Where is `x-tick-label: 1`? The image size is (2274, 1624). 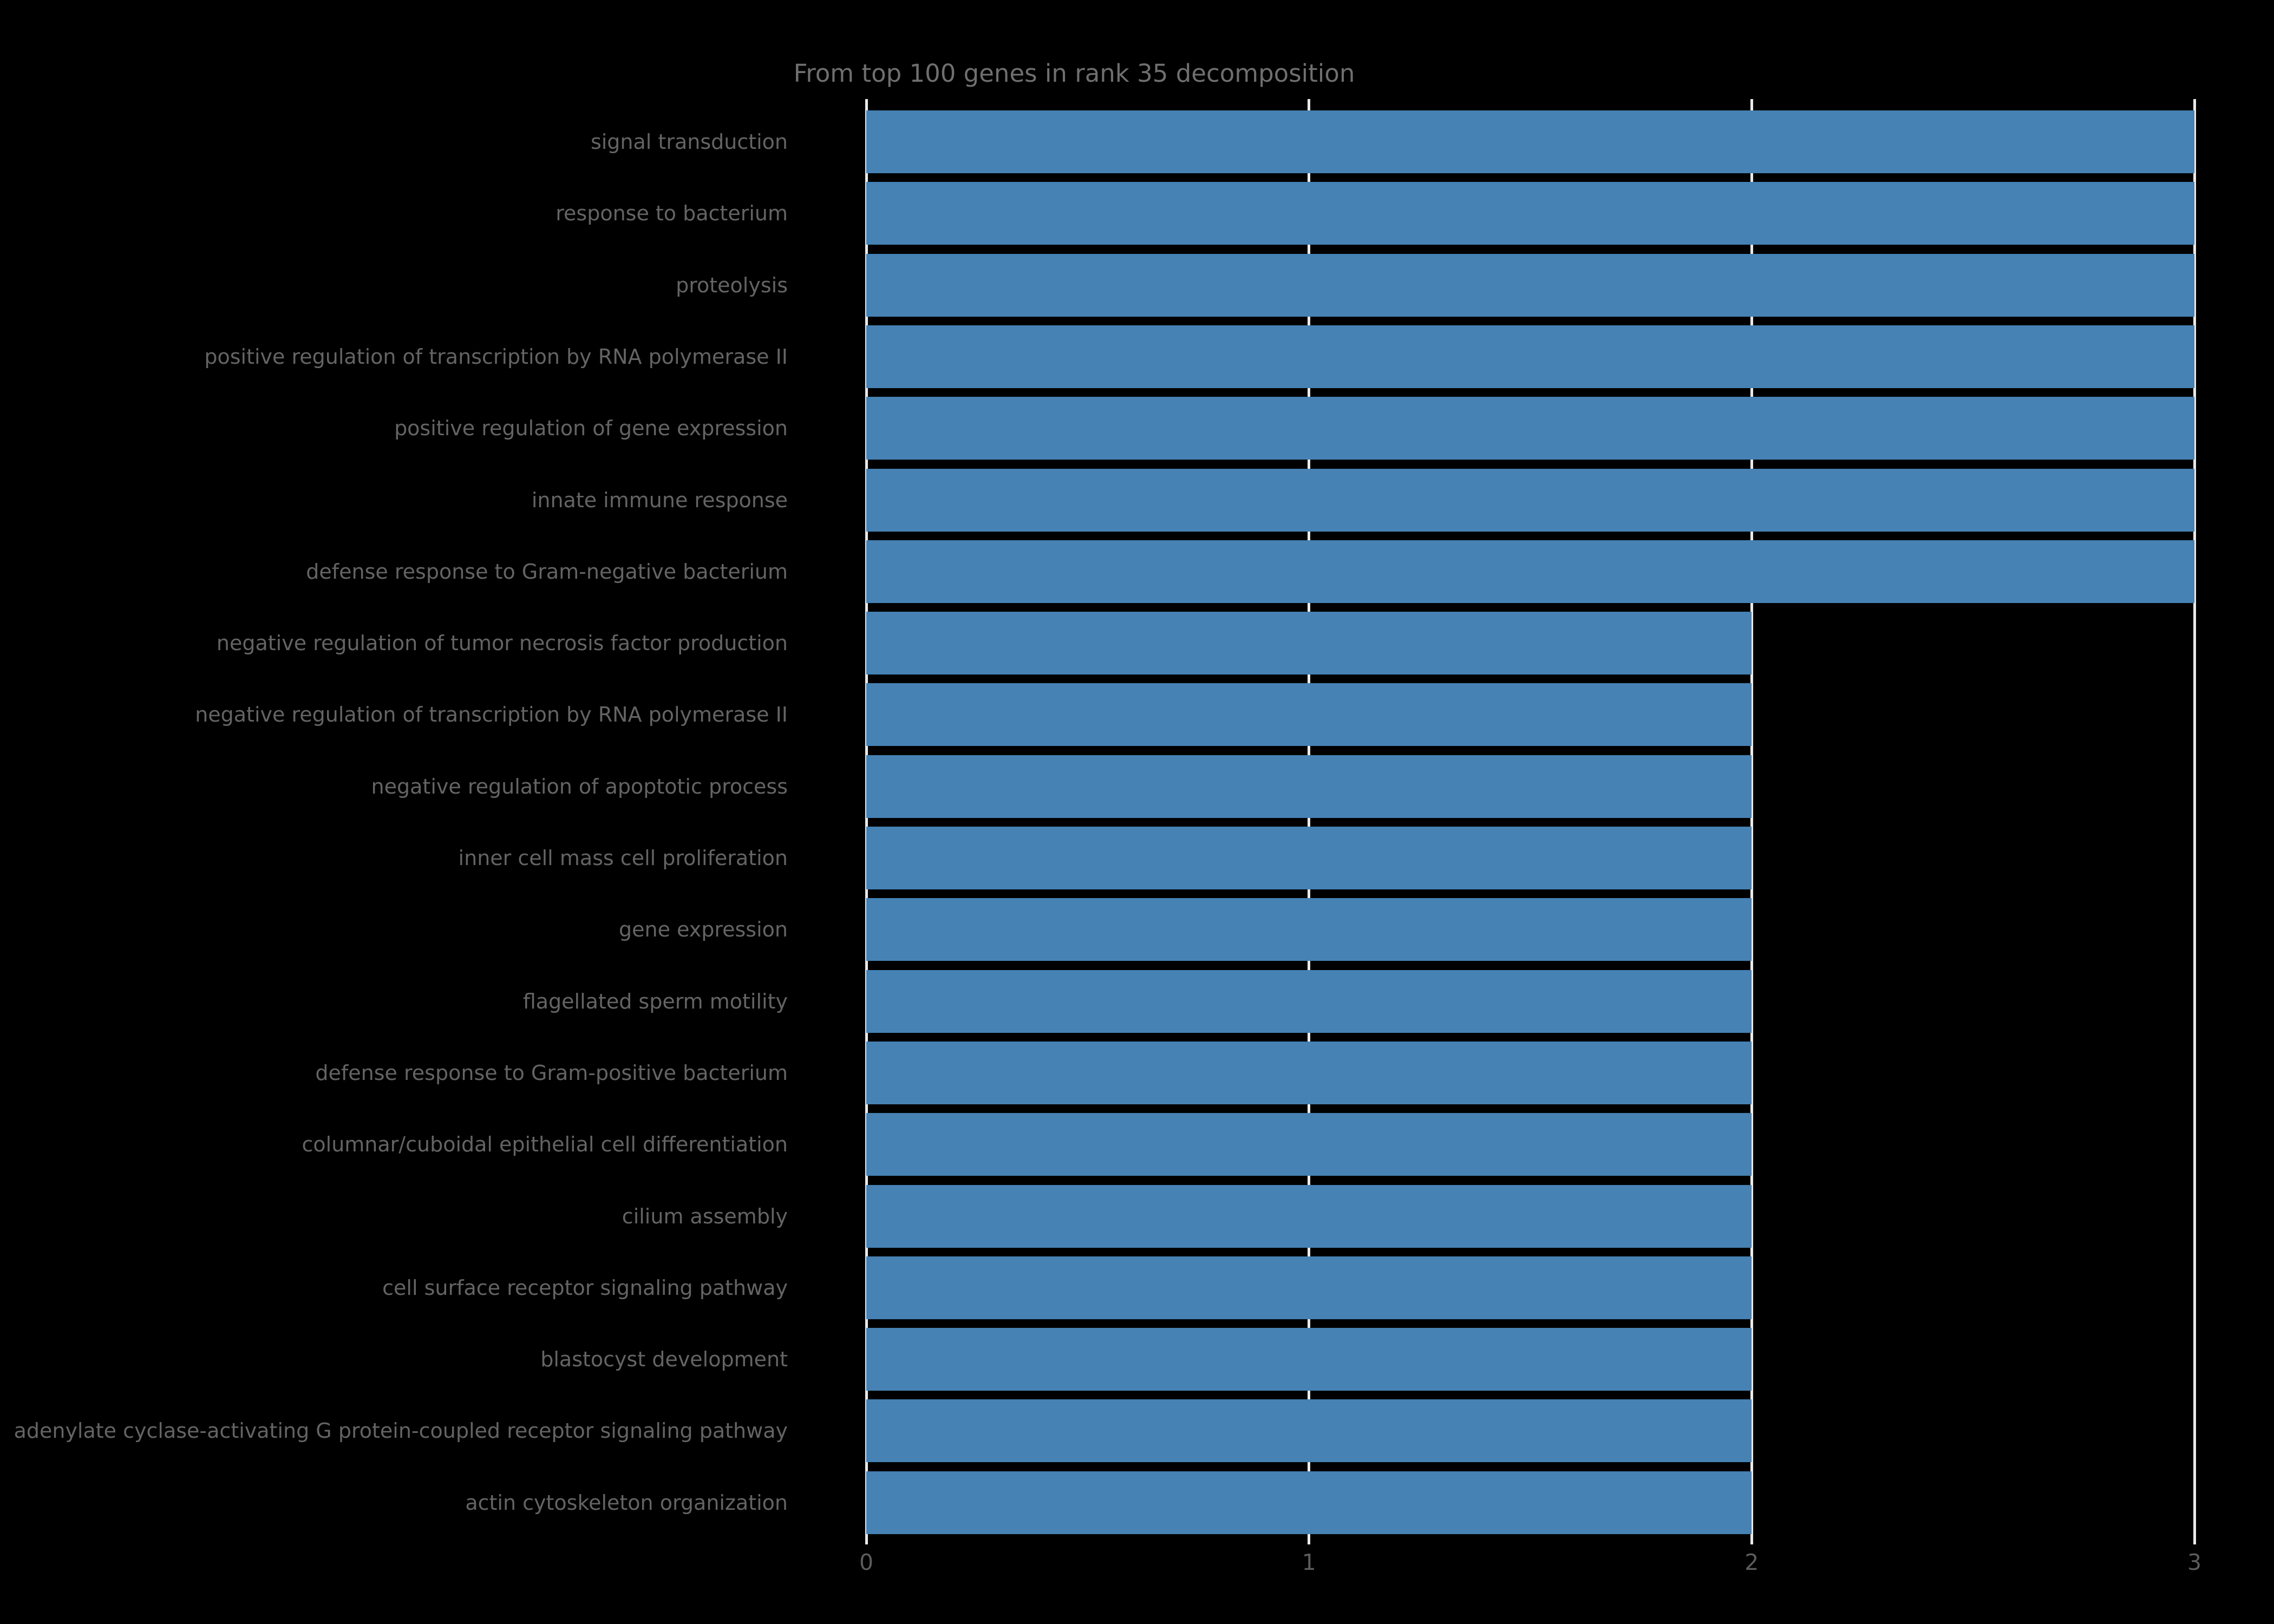
x-tick-label: 1 is located at coordinates (1309, 1562).